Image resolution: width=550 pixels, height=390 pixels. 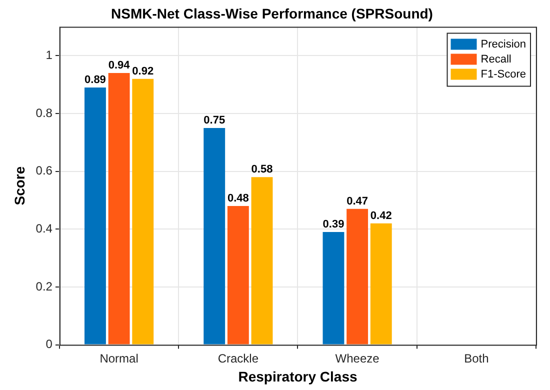 What do you see at coordinates (238, 198) in the screenshot?
I see `data-label: 0.48` at bounding box center [238, 198].